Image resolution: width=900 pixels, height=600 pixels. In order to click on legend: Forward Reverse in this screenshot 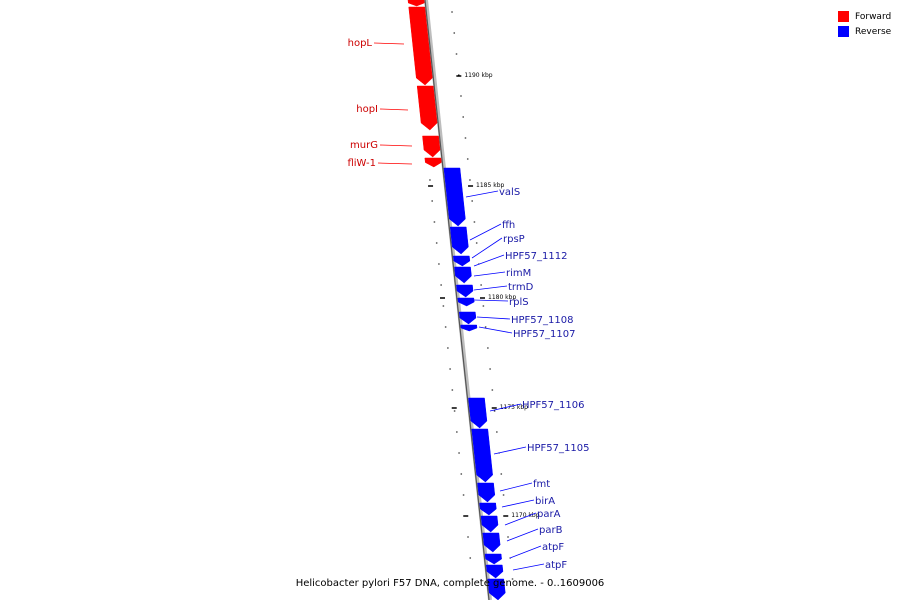, I will do `click(864, 24)`.